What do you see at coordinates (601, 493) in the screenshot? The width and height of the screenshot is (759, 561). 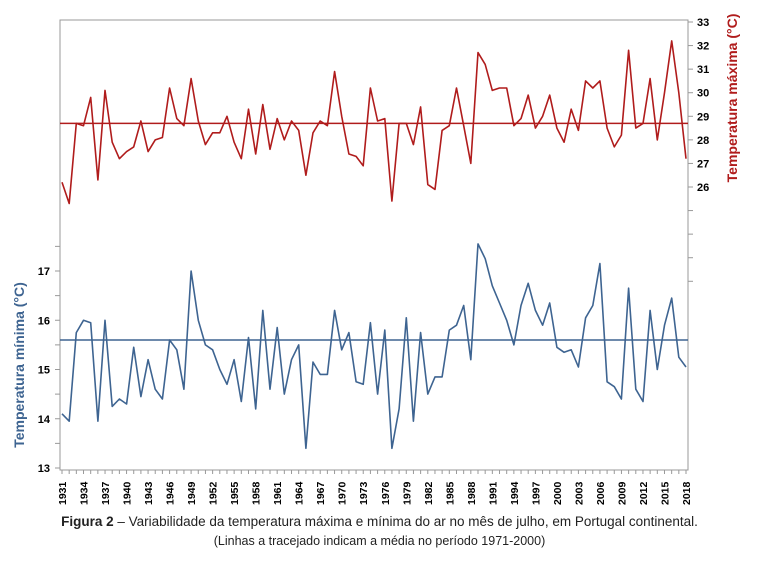 I see `x-tick-label: 2006` at bounding box center [601, 493].